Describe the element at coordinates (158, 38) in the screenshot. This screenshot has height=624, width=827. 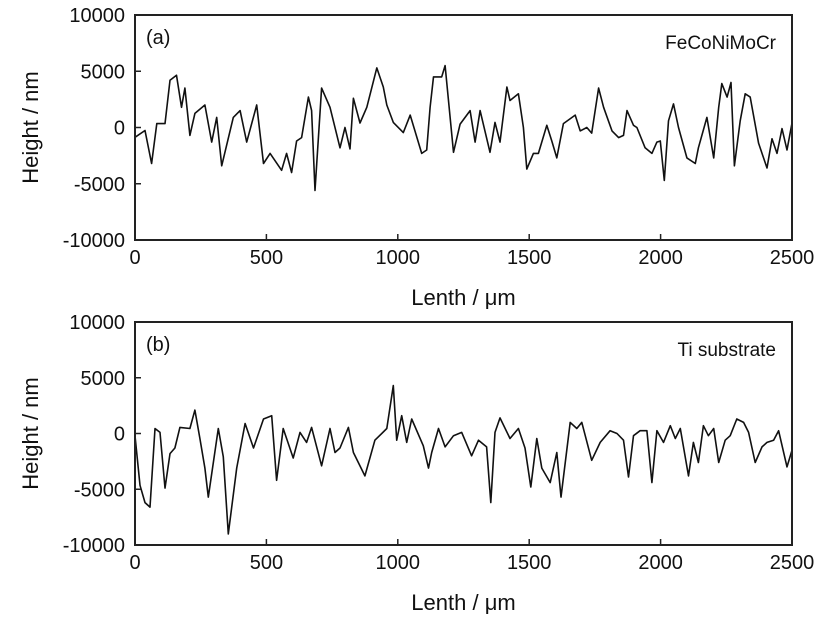
I see `panel-label: (a)` at that location.